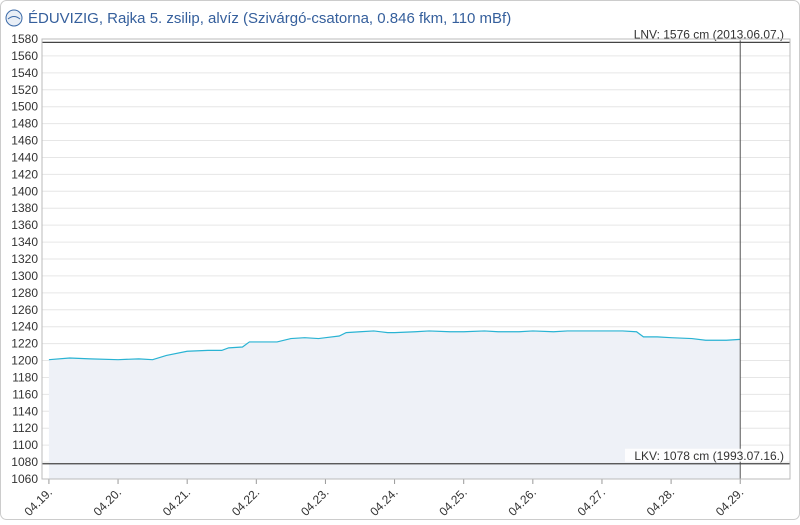 This screenshot has width=800, height=525. Describe the element at coordinates (24, 174) in the screenshot. I see `y-tick-label: 1420` at that location.